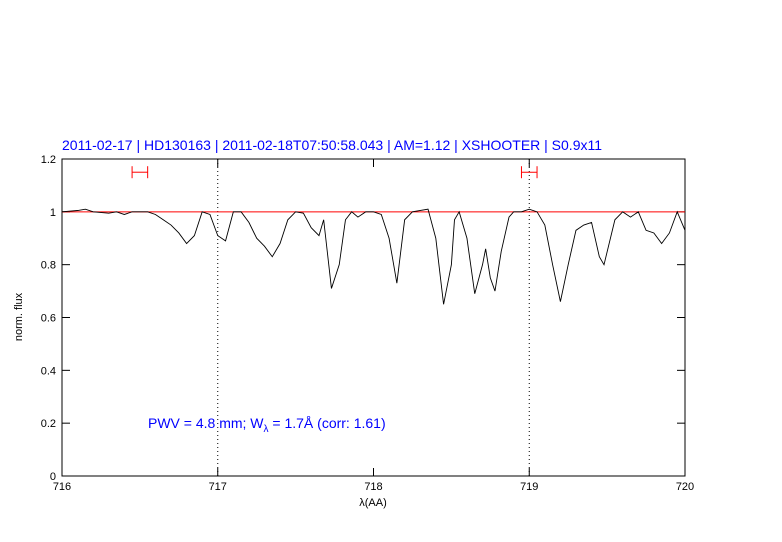  Describe the element at coordinates (19, 316) in the screenshot. I see `y-axis-label: norm. flux` at that location.